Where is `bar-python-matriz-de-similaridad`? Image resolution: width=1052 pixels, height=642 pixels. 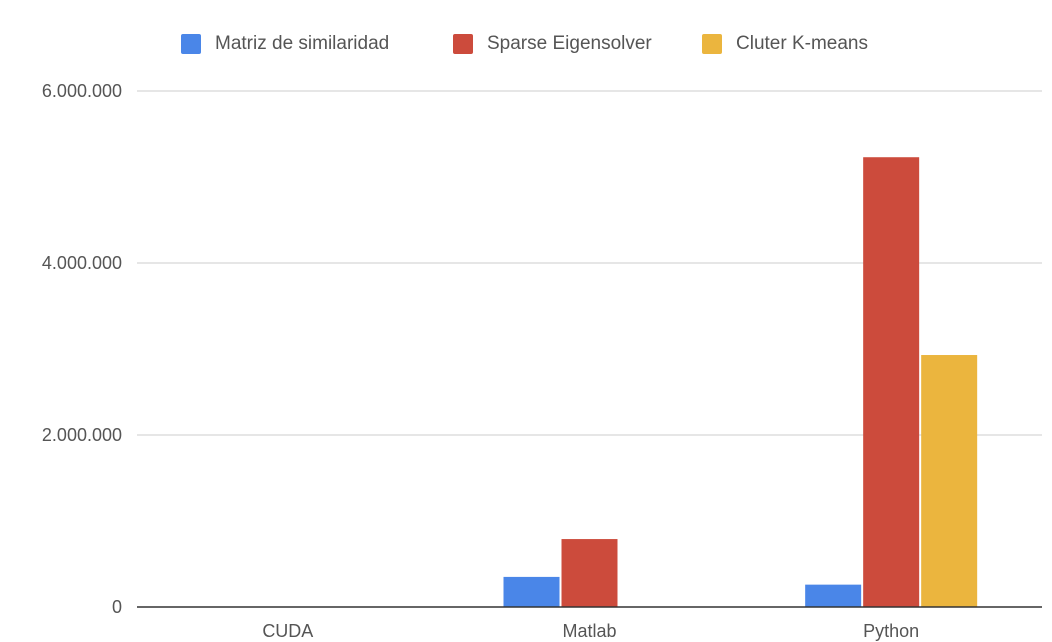 bar-python-matriz-de-similaridad is located at coordinates (833, 595).